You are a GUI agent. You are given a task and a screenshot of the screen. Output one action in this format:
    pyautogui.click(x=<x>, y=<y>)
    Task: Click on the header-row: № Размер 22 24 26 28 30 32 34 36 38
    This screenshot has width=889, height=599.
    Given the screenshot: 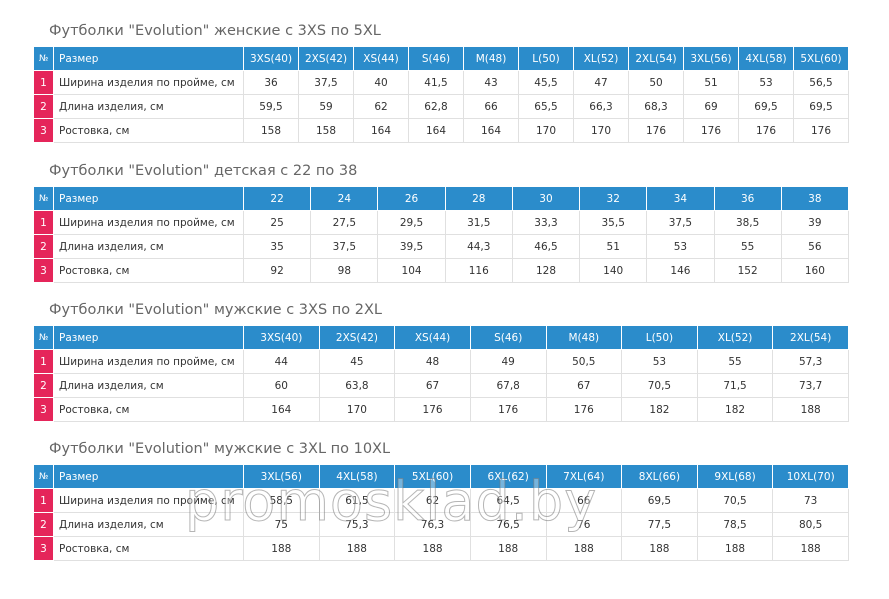 What is the action you would take?
    pyautogui.click(x=441, y=198)
    